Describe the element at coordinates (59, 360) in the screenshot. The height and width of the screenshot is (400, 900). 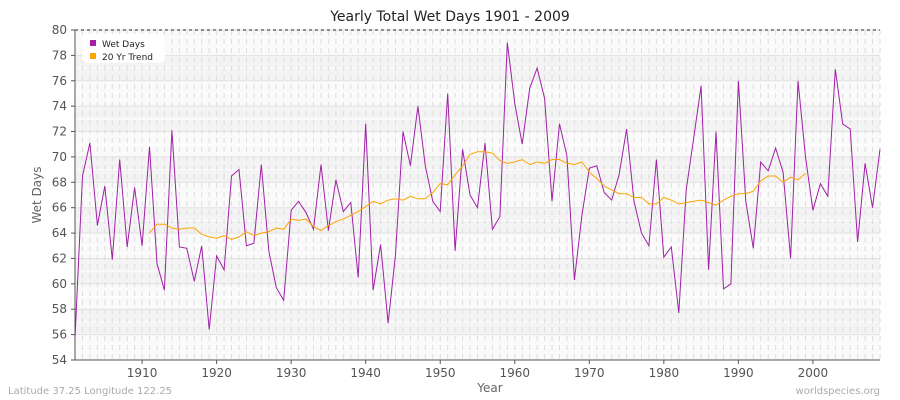
I see `y-tick-label: 54` at that location.